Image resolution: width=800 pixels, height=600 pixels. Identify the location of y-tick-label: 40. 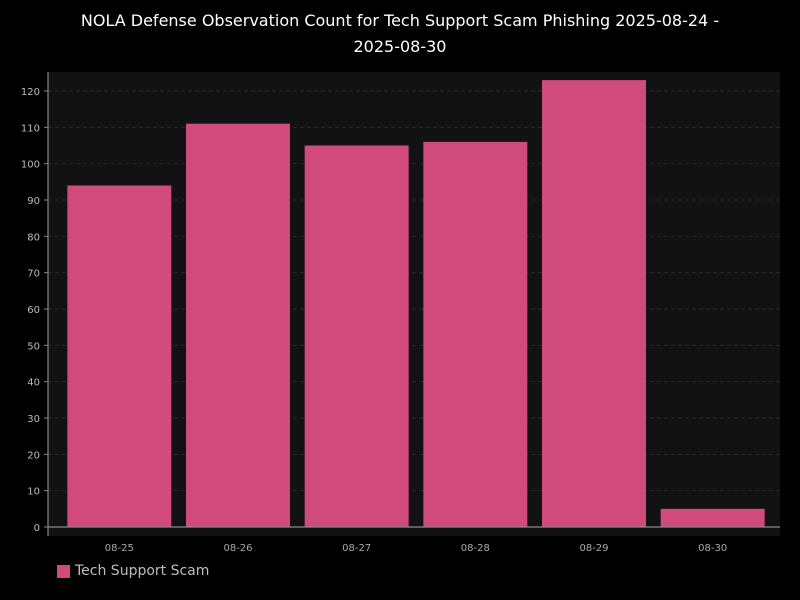
(33, 383).